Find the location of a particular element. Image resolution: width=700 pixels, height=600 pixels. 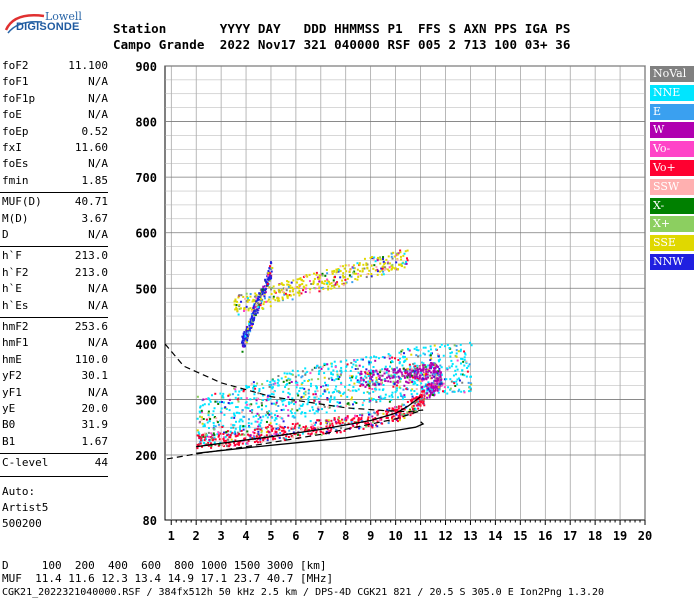

param-separator is located at coordinates (54, 247).